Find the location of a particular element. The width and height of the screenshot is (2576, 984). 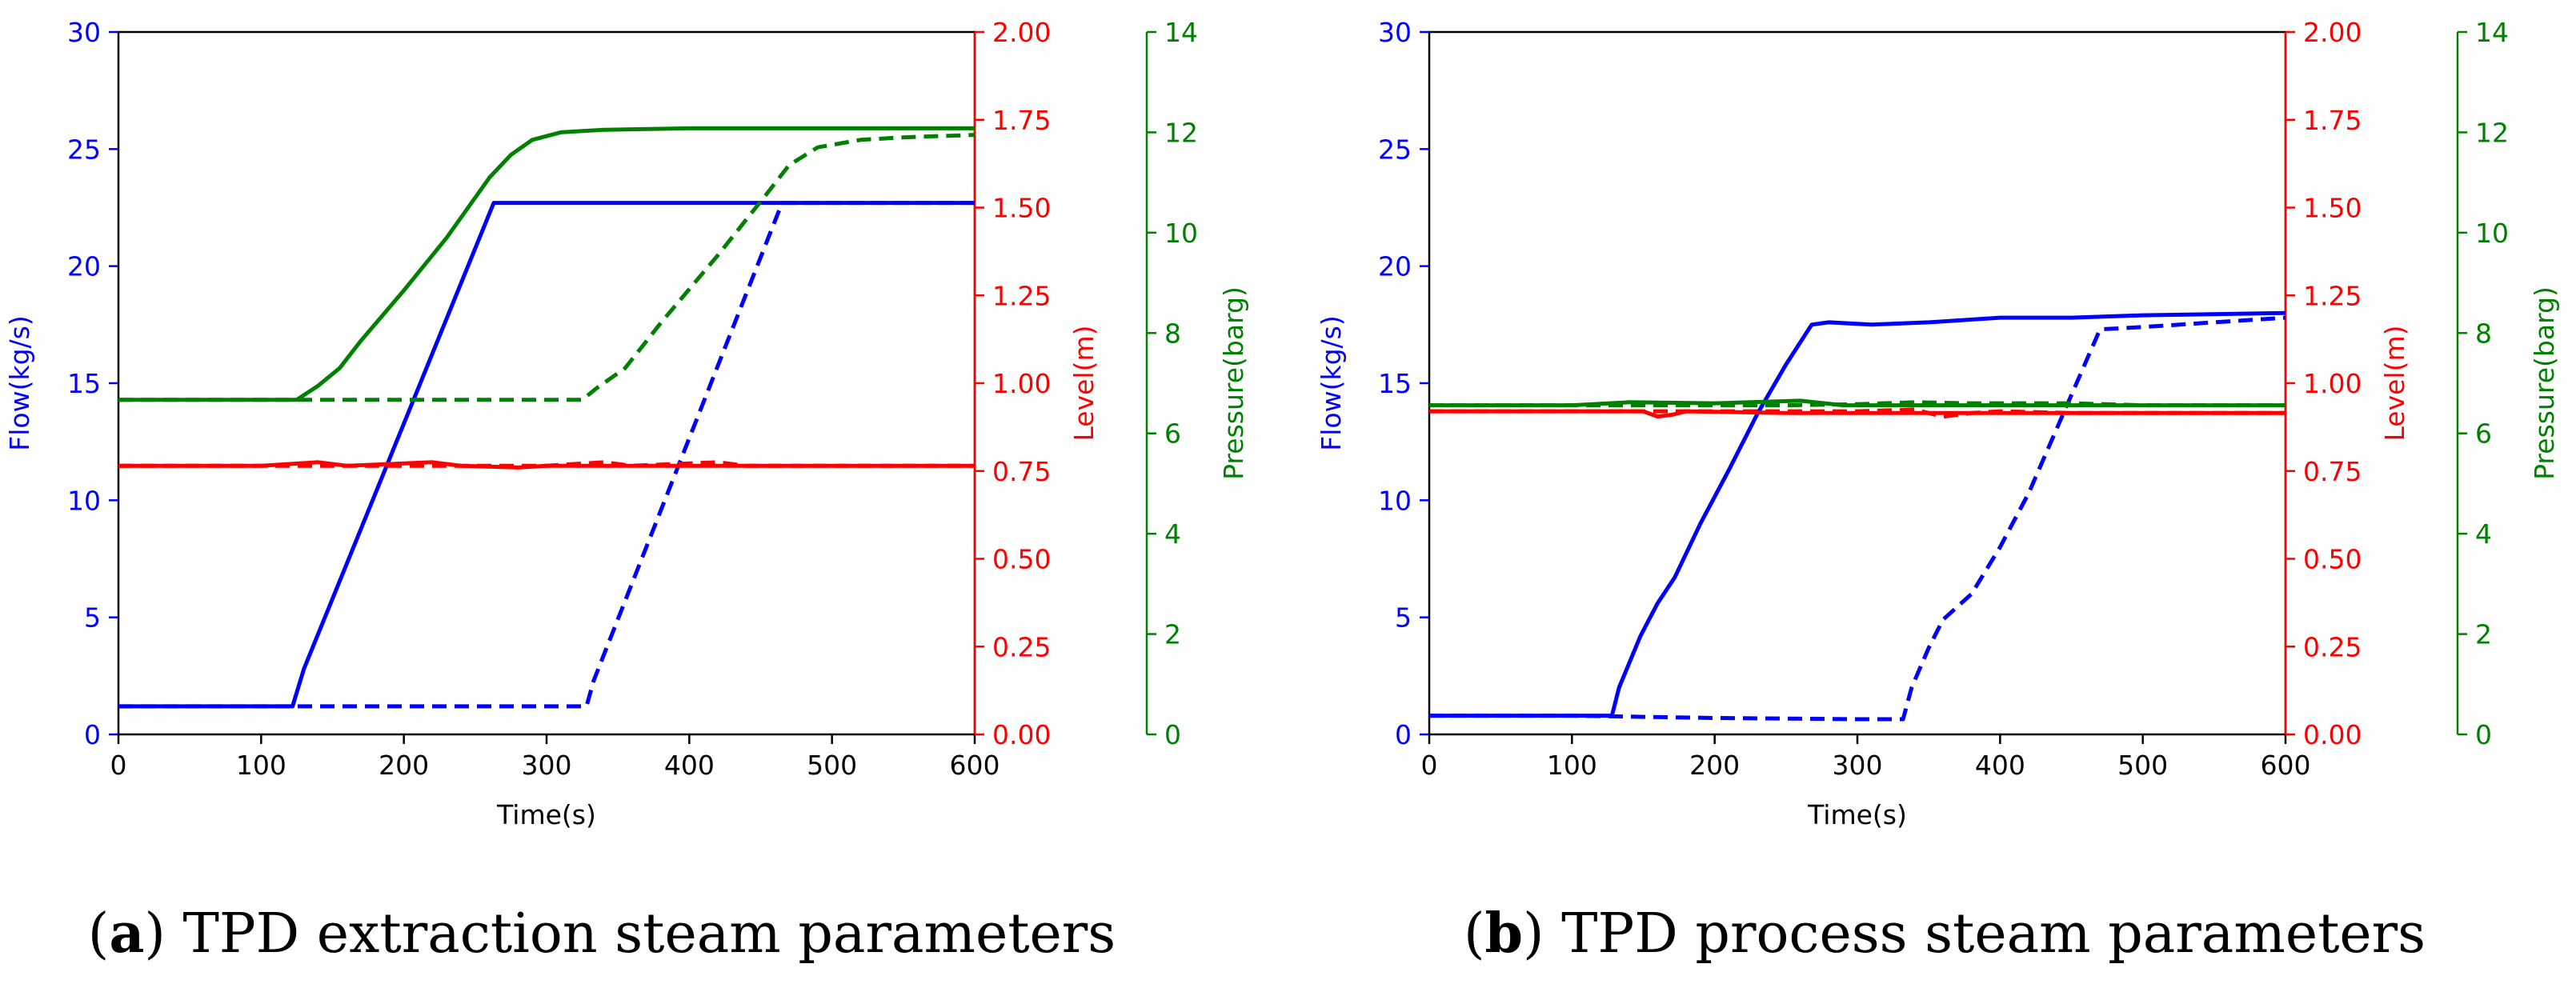

panel-b-pressure-axis-label: Pressure(barg) is located at coordinates (2544, 383).